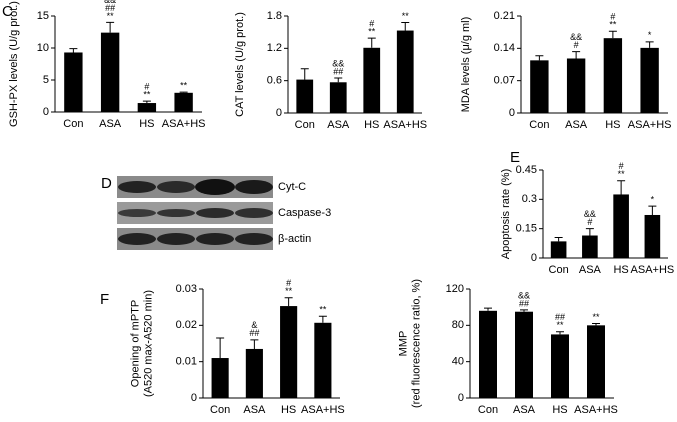  Describe the element at coordinates (504, 81) in the screenshot. I see `y-tick-label: 0.07` at that location.